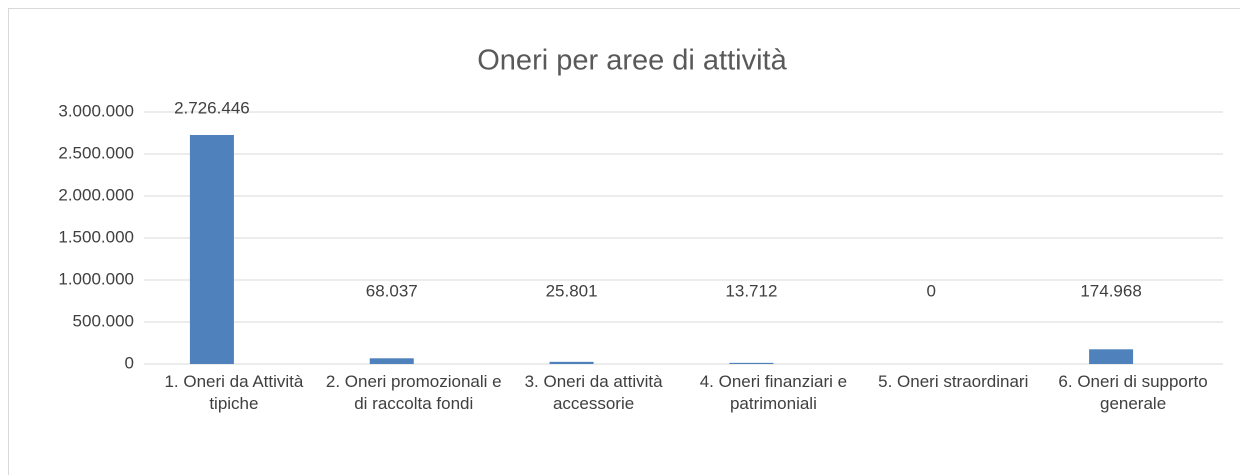 The height and width of the screenshot is (475, 1240). Describe the element at coordinates (1133, 392) in the screenshot. I see `x-tick-label: 6. Oneri di supporto generale` at that location.